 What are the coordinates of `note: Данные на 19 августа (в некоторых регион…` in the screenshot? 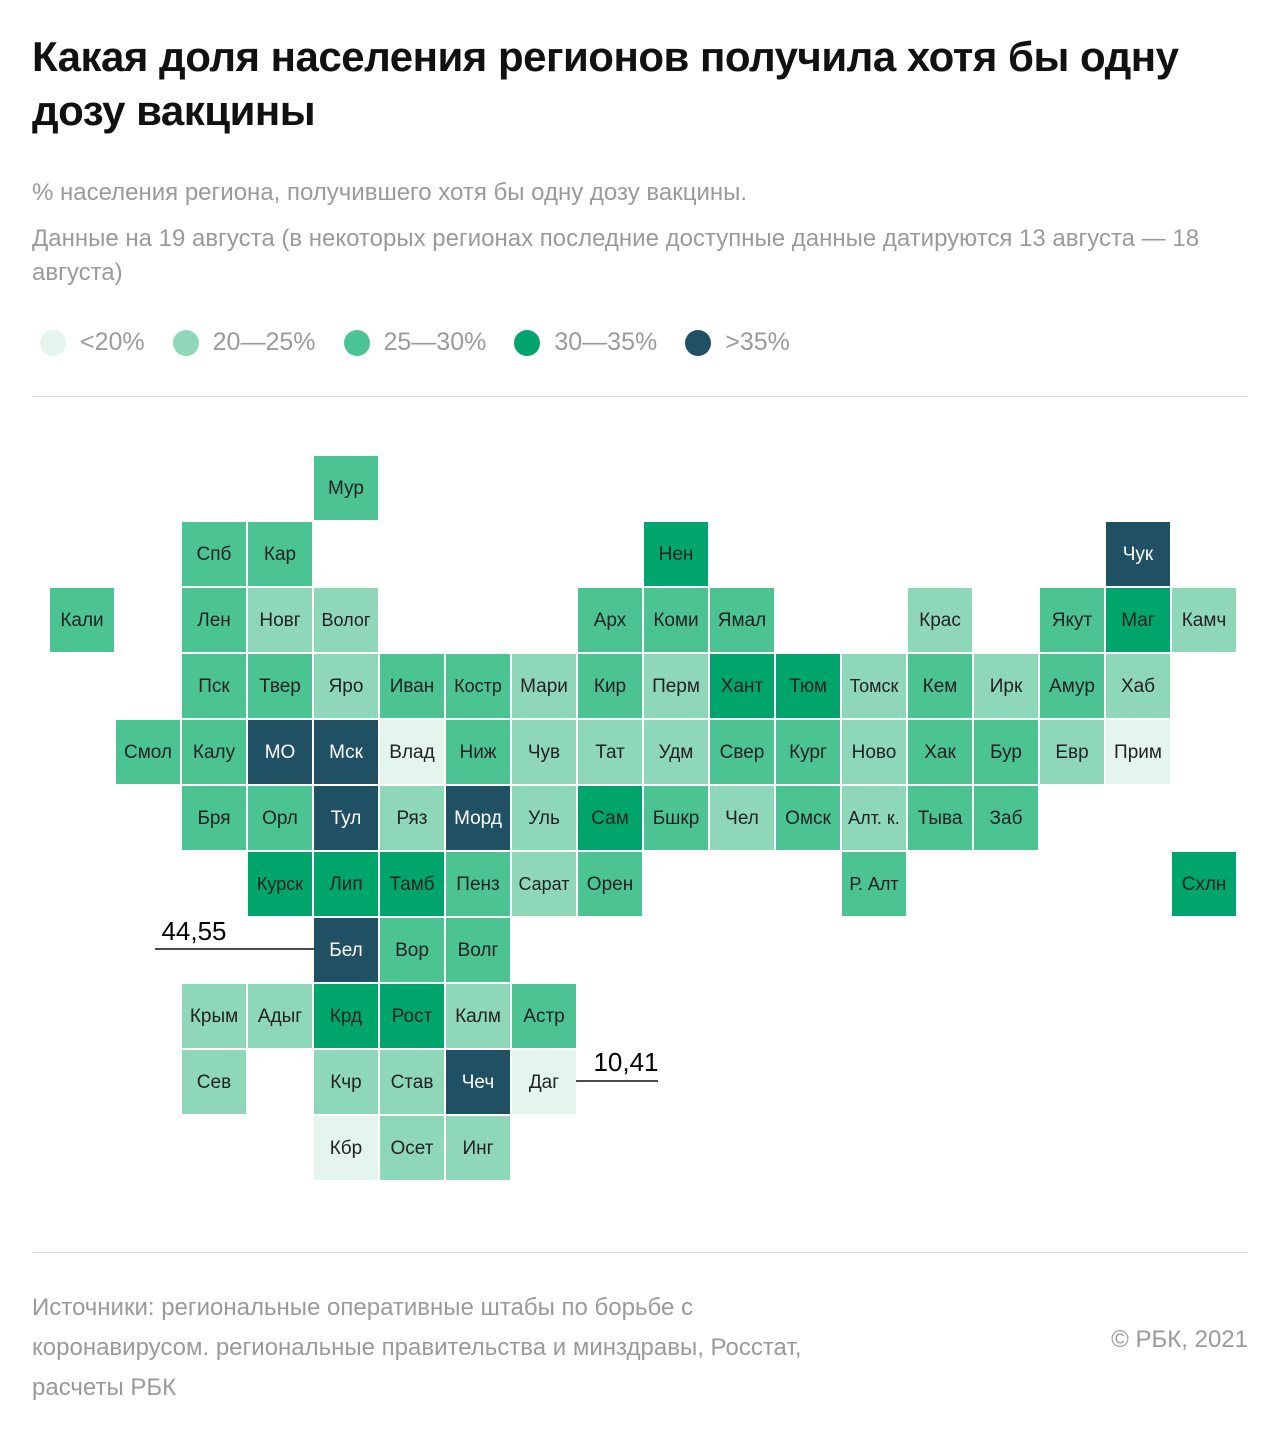 It's located at (616, 255).